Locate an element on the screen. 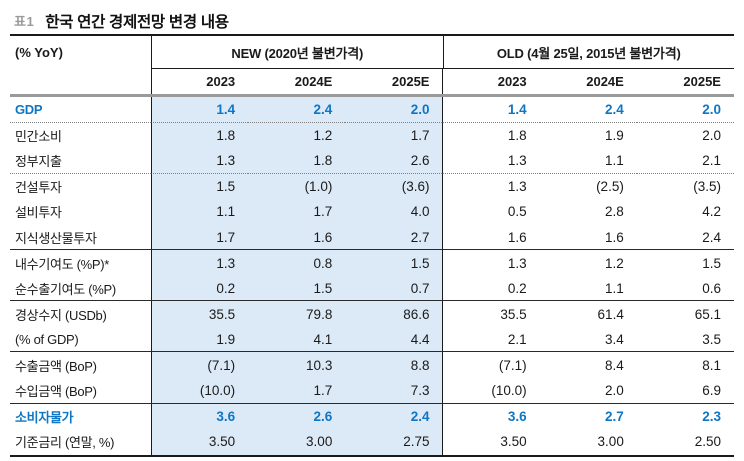  table-row: 수출금액 (BoP) (7.1) 10.3 8.8 (7.1) 8.4 8.1 is located at coordinates (372, 365).